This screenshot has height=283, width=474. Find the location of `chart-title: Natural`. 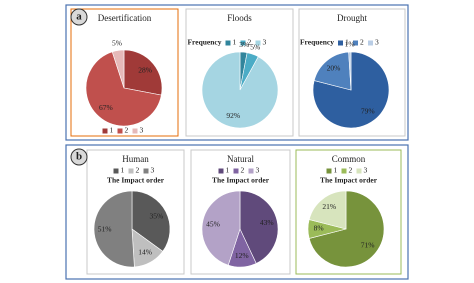

chart-title: Natural is located at coordinates (240, 159).